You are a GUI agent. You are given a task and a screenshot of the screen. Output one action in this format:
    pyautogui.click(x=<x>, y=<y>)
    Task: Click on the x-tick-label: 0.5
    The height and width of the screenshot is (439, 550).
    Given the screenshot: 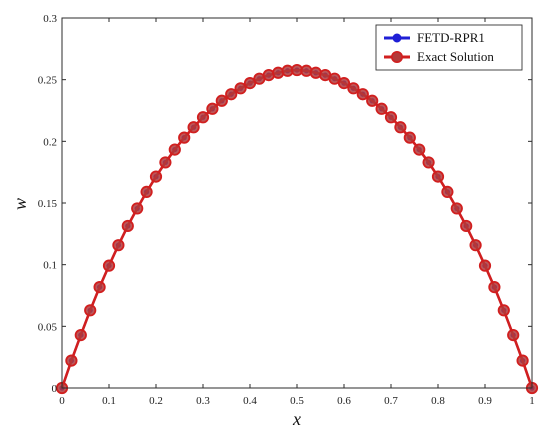 What is the action you would take?
    pyautogui.click(x=297, y=401)
    